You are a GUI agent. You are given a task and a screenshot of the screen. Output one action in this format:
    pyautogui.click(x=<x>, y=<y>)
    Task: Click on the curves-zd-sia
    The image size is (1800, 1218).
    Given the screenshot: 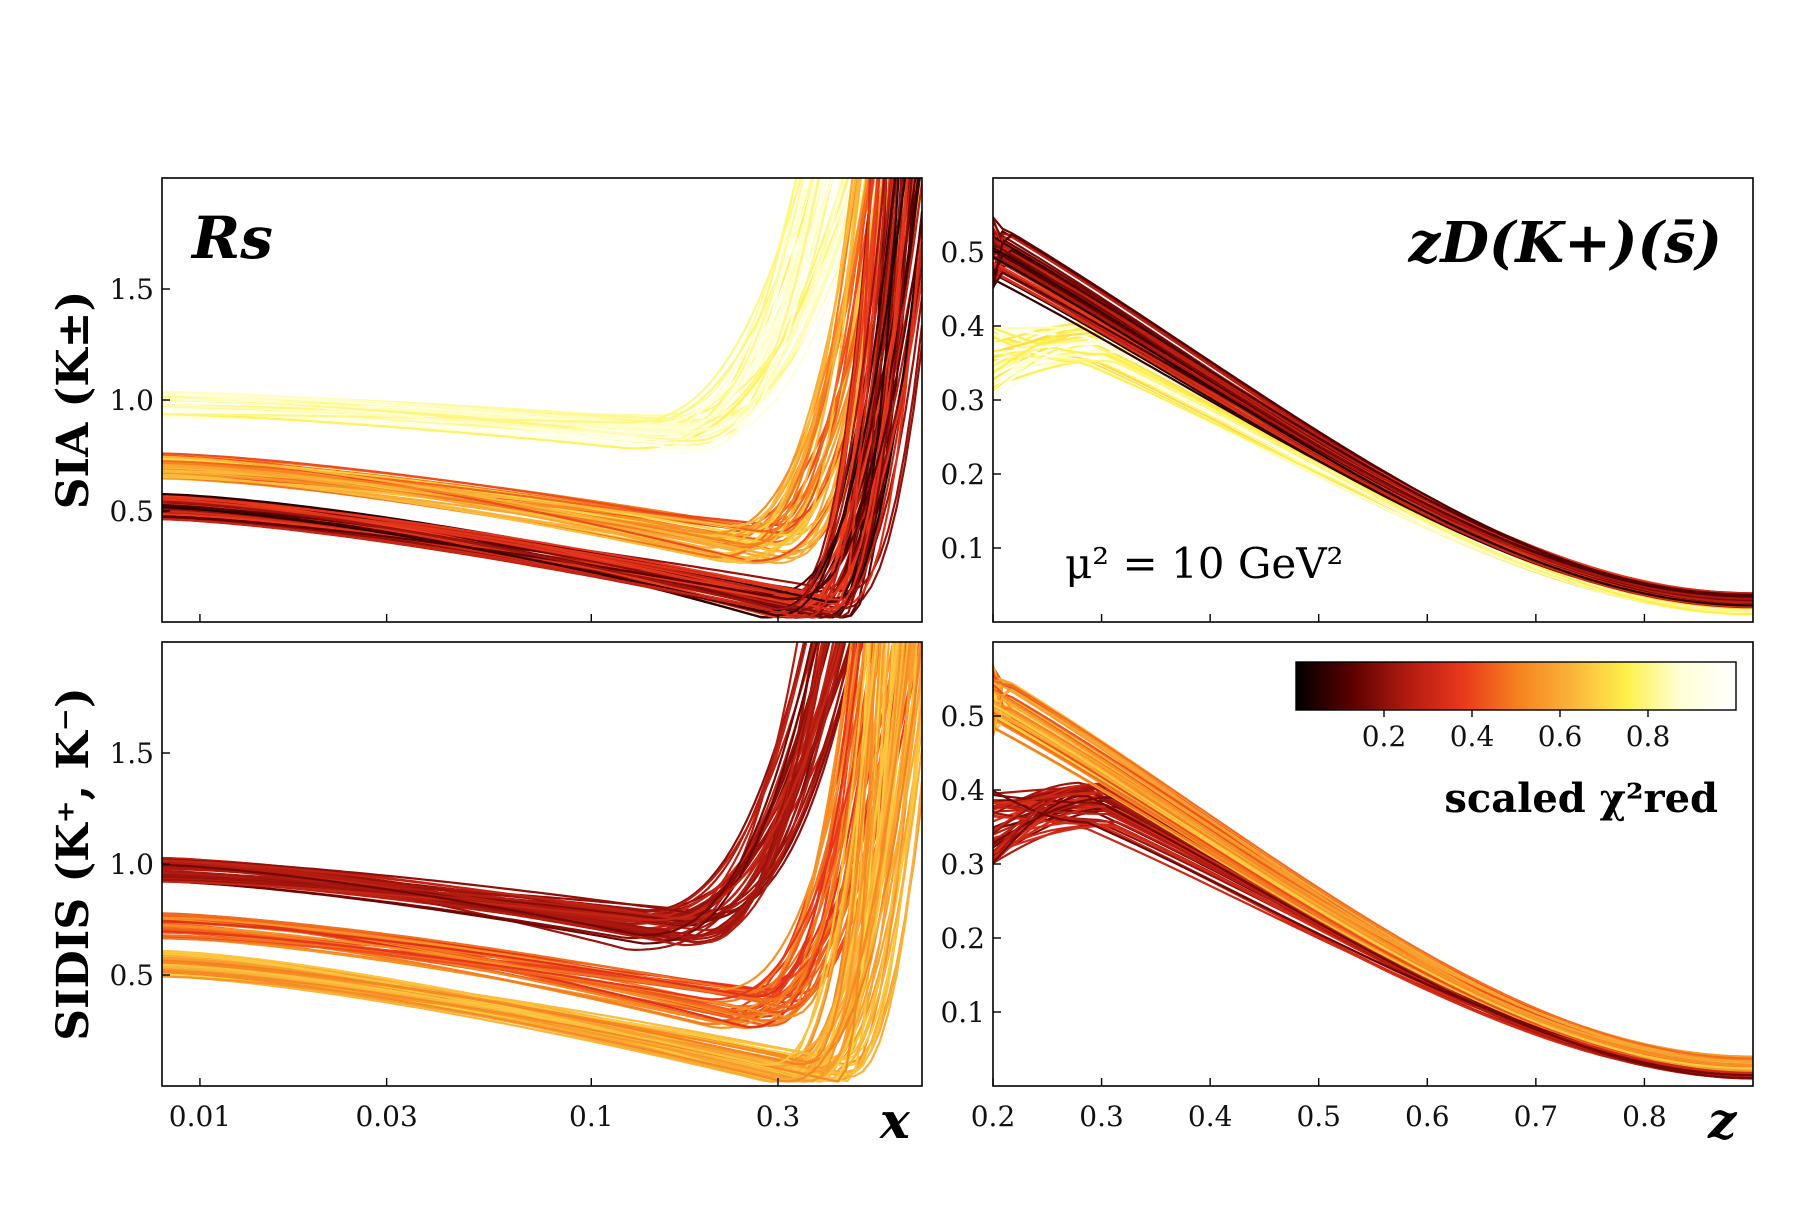 What is the action you would take?
    pyautogui.click(x=1373, y=416)
    